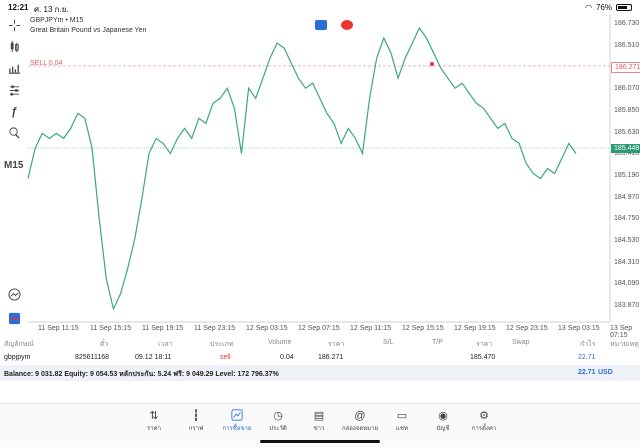  What do you see at coordinates (625, 67) in the screenshot?
I see `sell-price-tag: 186.271` at bounding box center [625, 67].